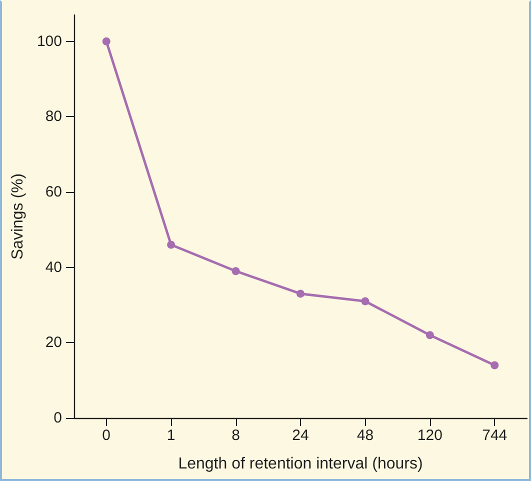 The width and height of the screenshot is (531, 481). I want to click on y-tick-label: 60, so click(53, 192).